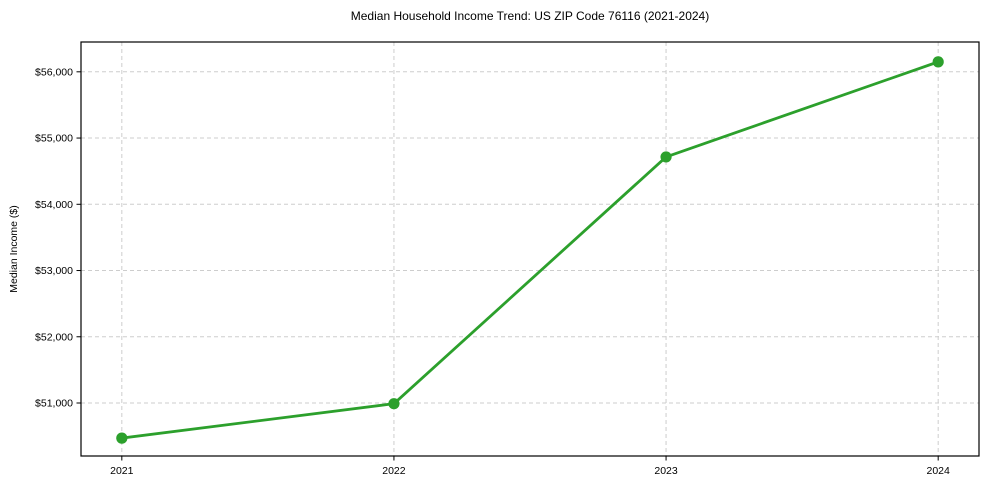  What do you see at coordinates (54, 271) in the screenshot?
I see `y-tick-label: $53,000` at bounding box center [54, 271].